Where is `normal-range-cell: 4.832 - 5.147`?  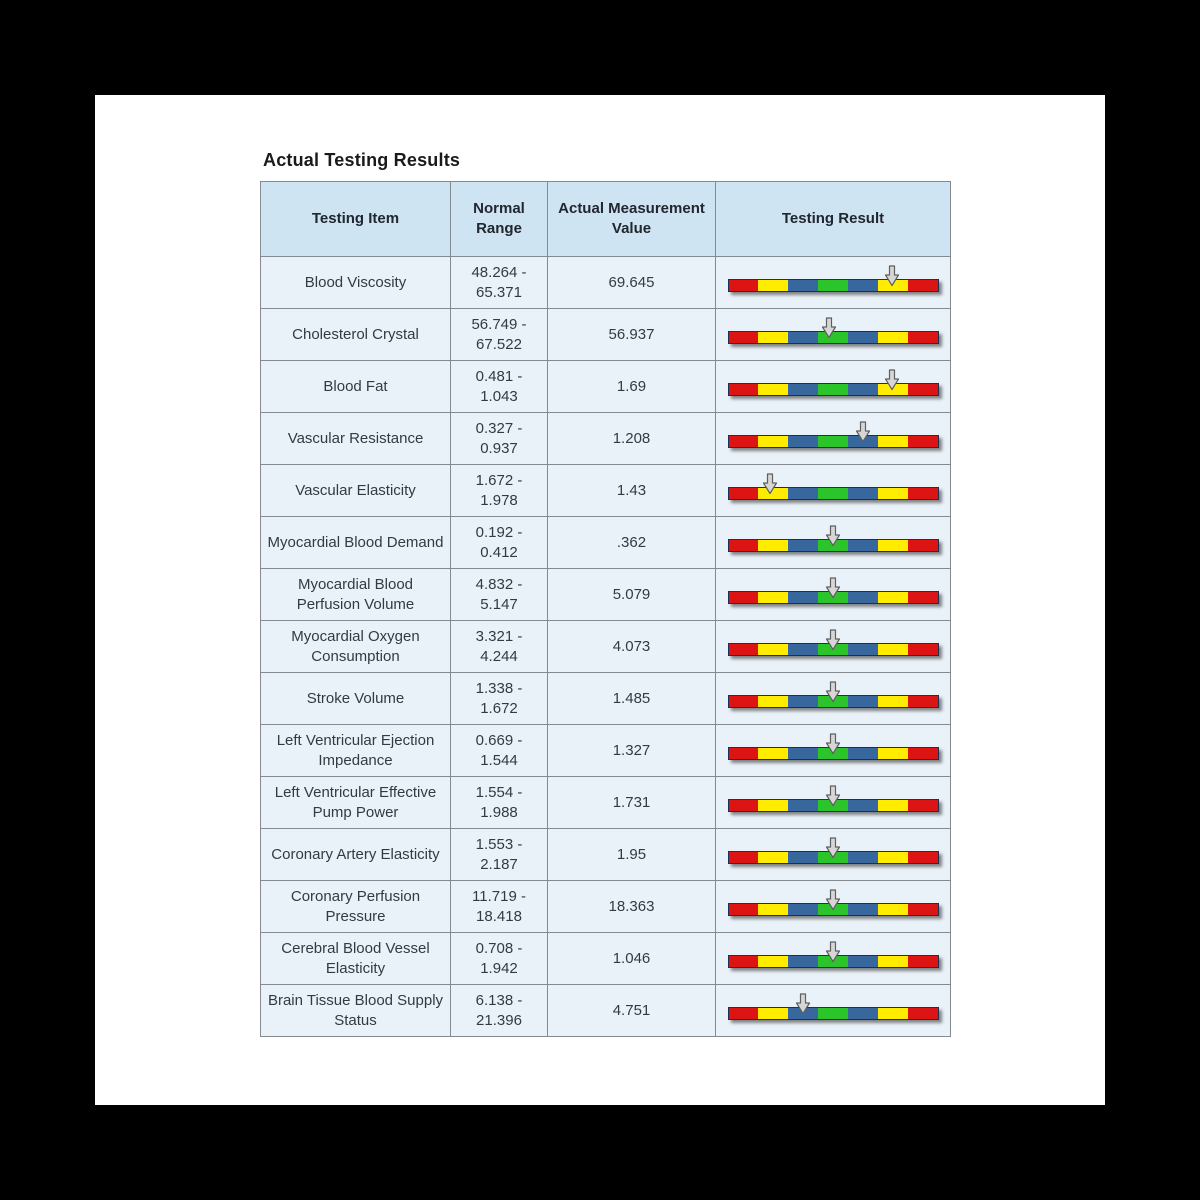 normal-range-cell: 4.832 - 5.147 is located at coordinates (499, 594).